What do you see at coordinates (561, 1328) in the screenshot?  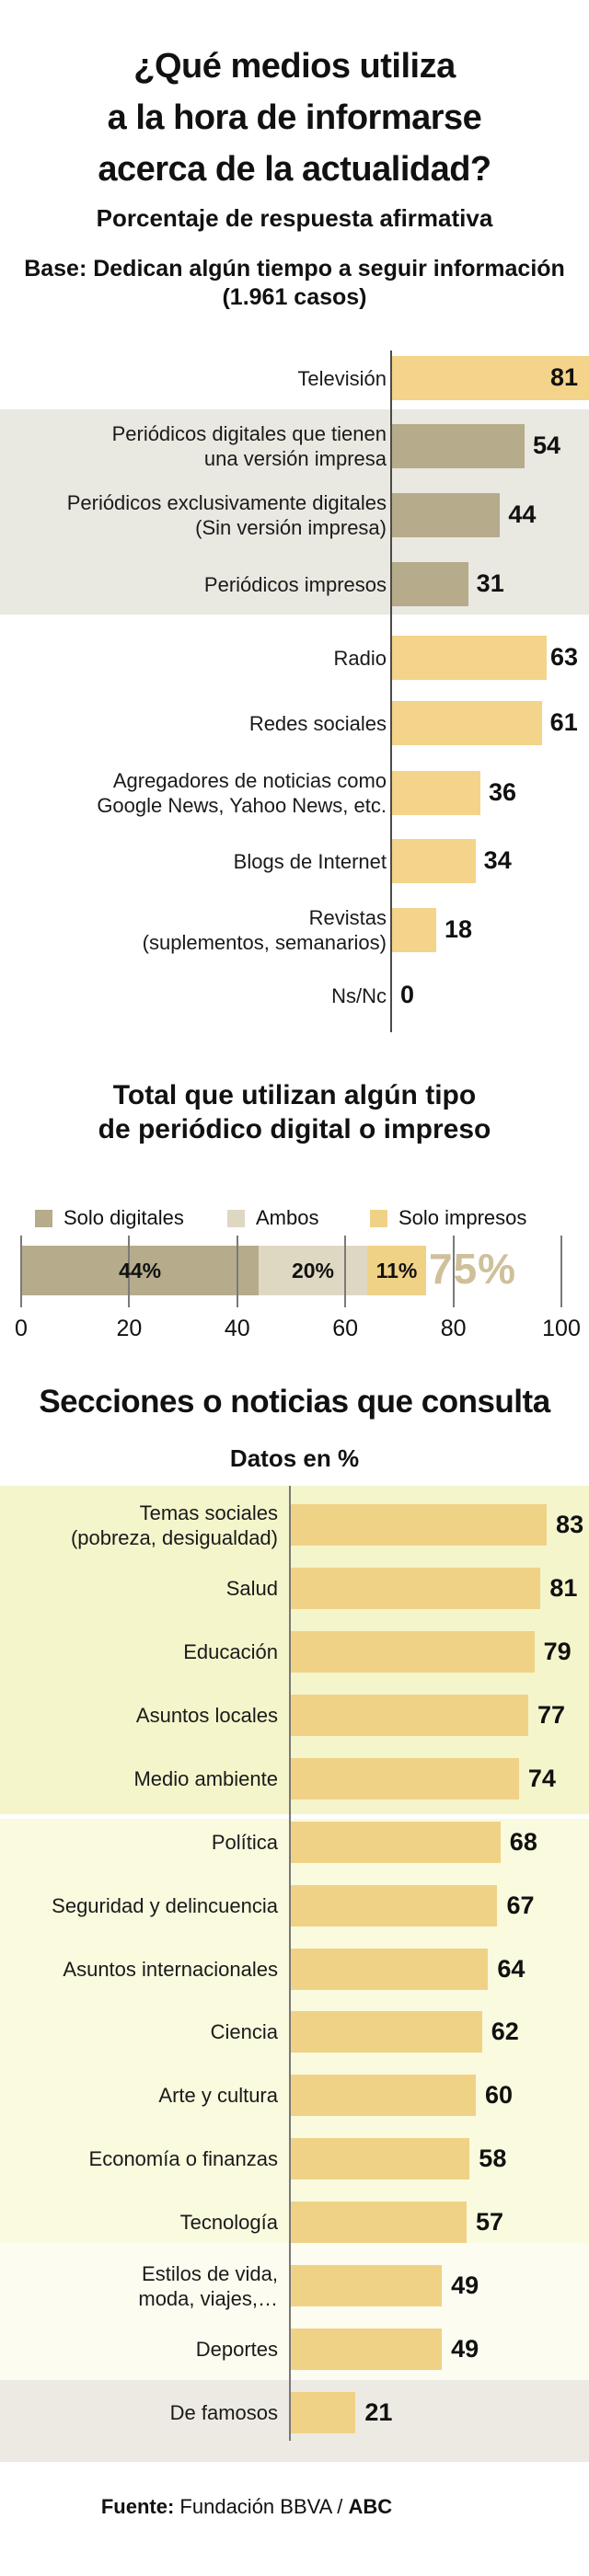 I see `x-tick-label: 100` at bounding box center [561, 1328].